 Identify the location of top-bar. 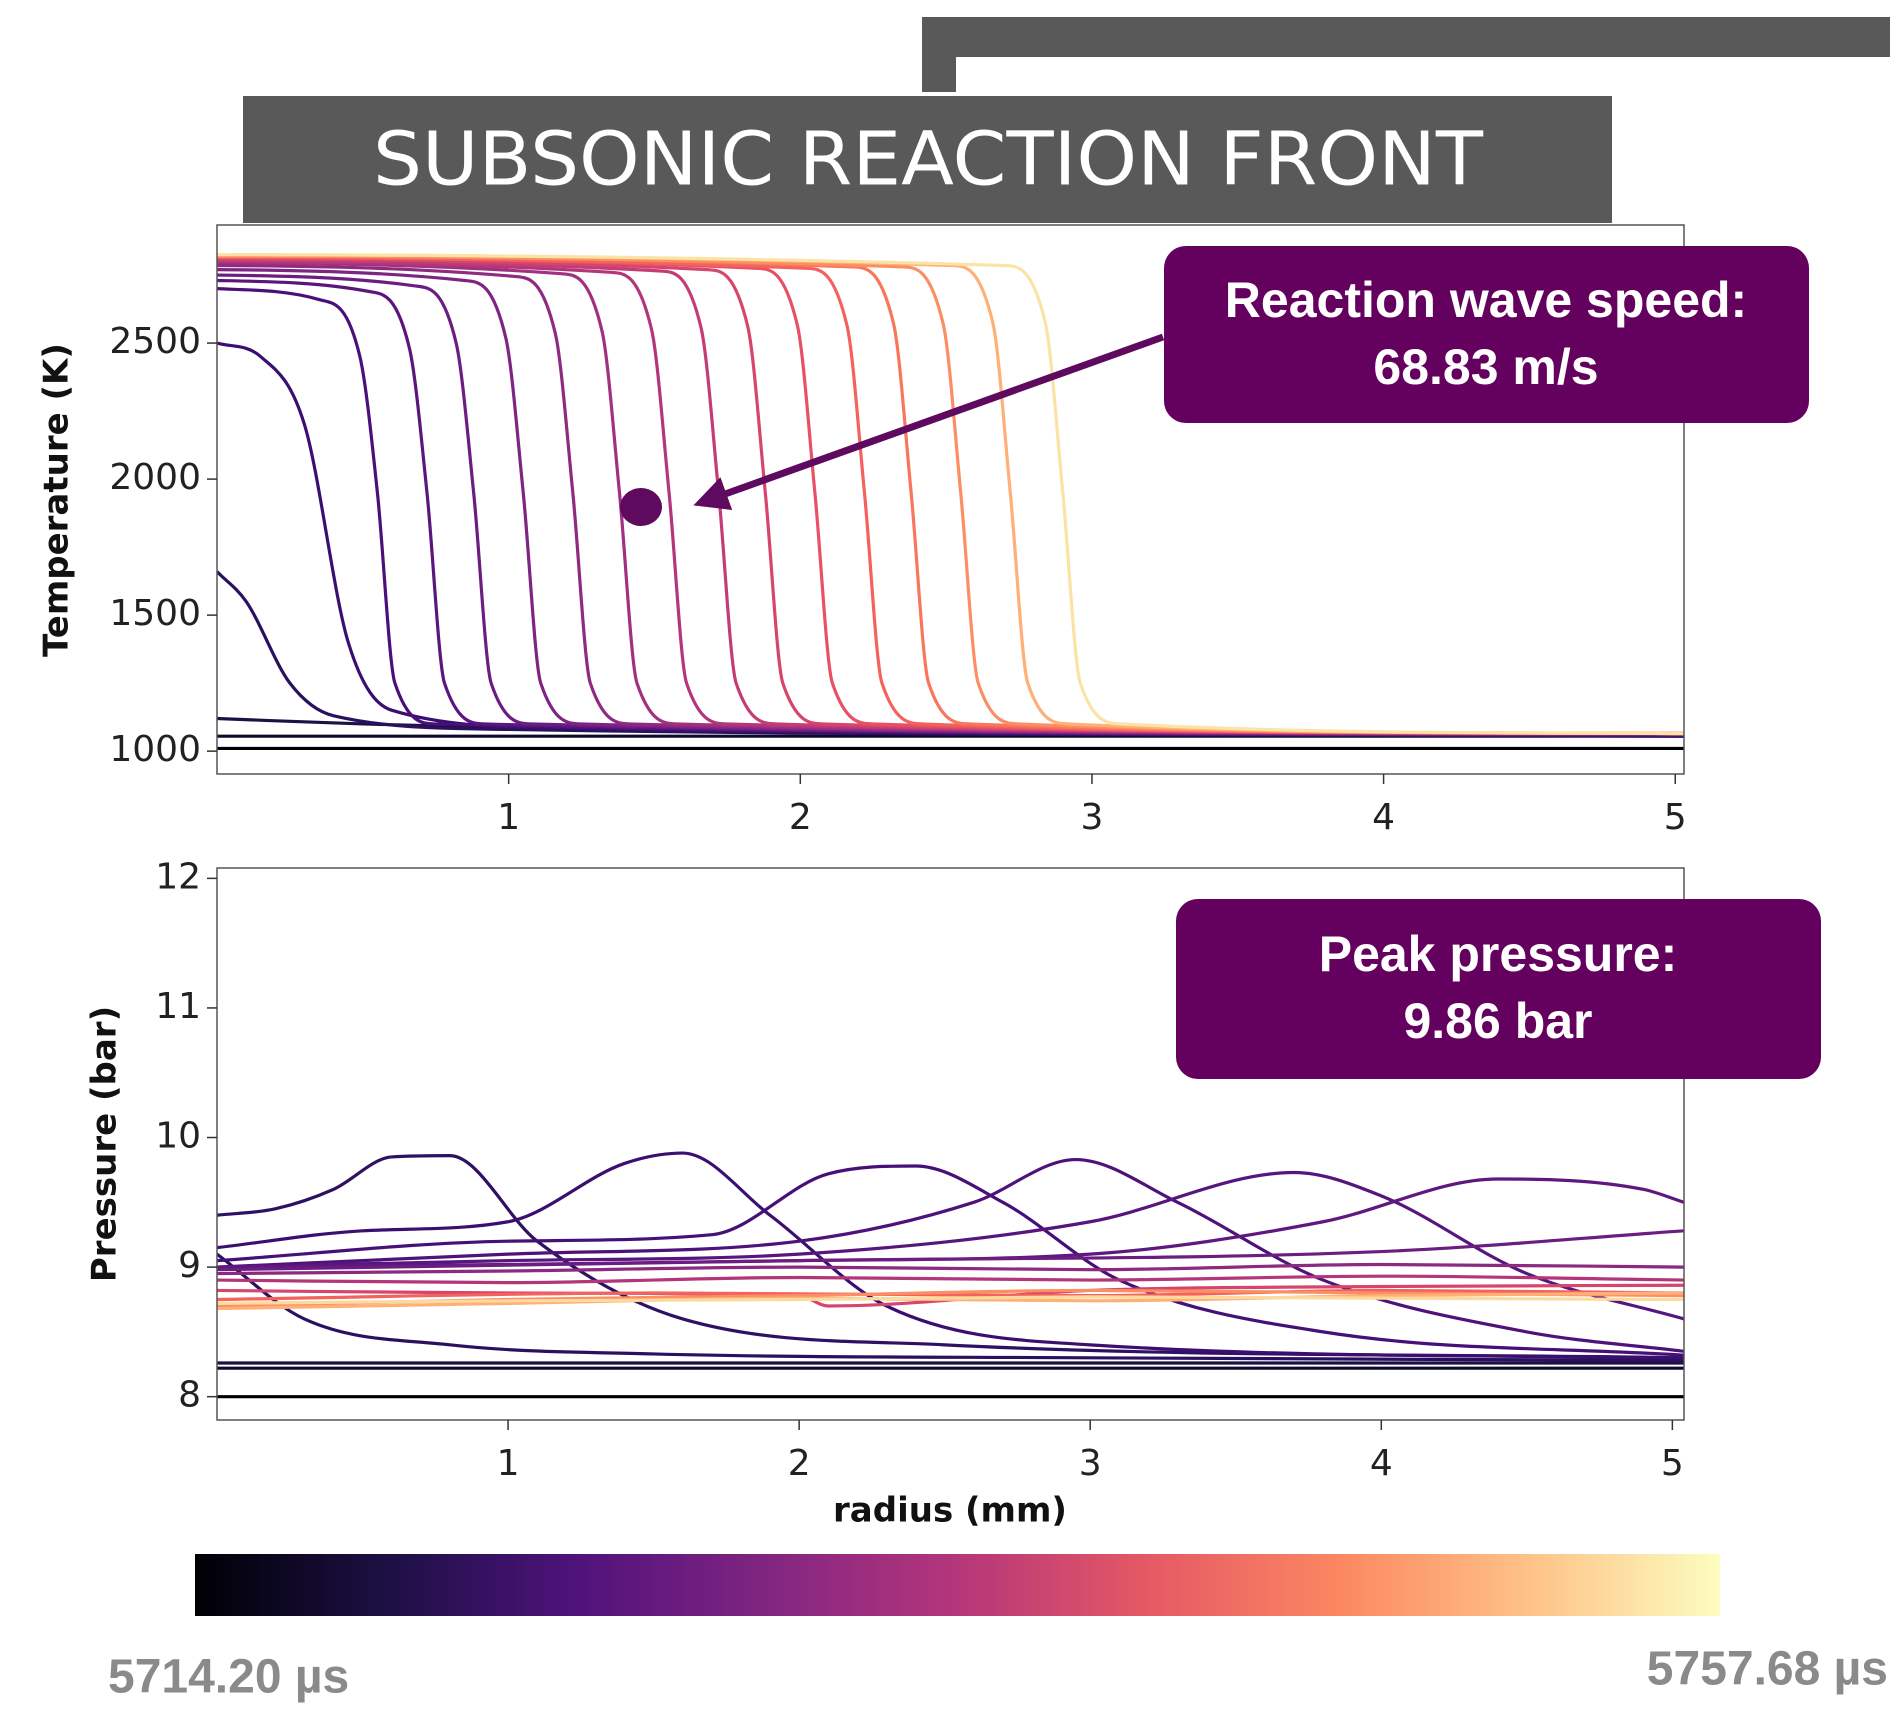
(1406, 37).